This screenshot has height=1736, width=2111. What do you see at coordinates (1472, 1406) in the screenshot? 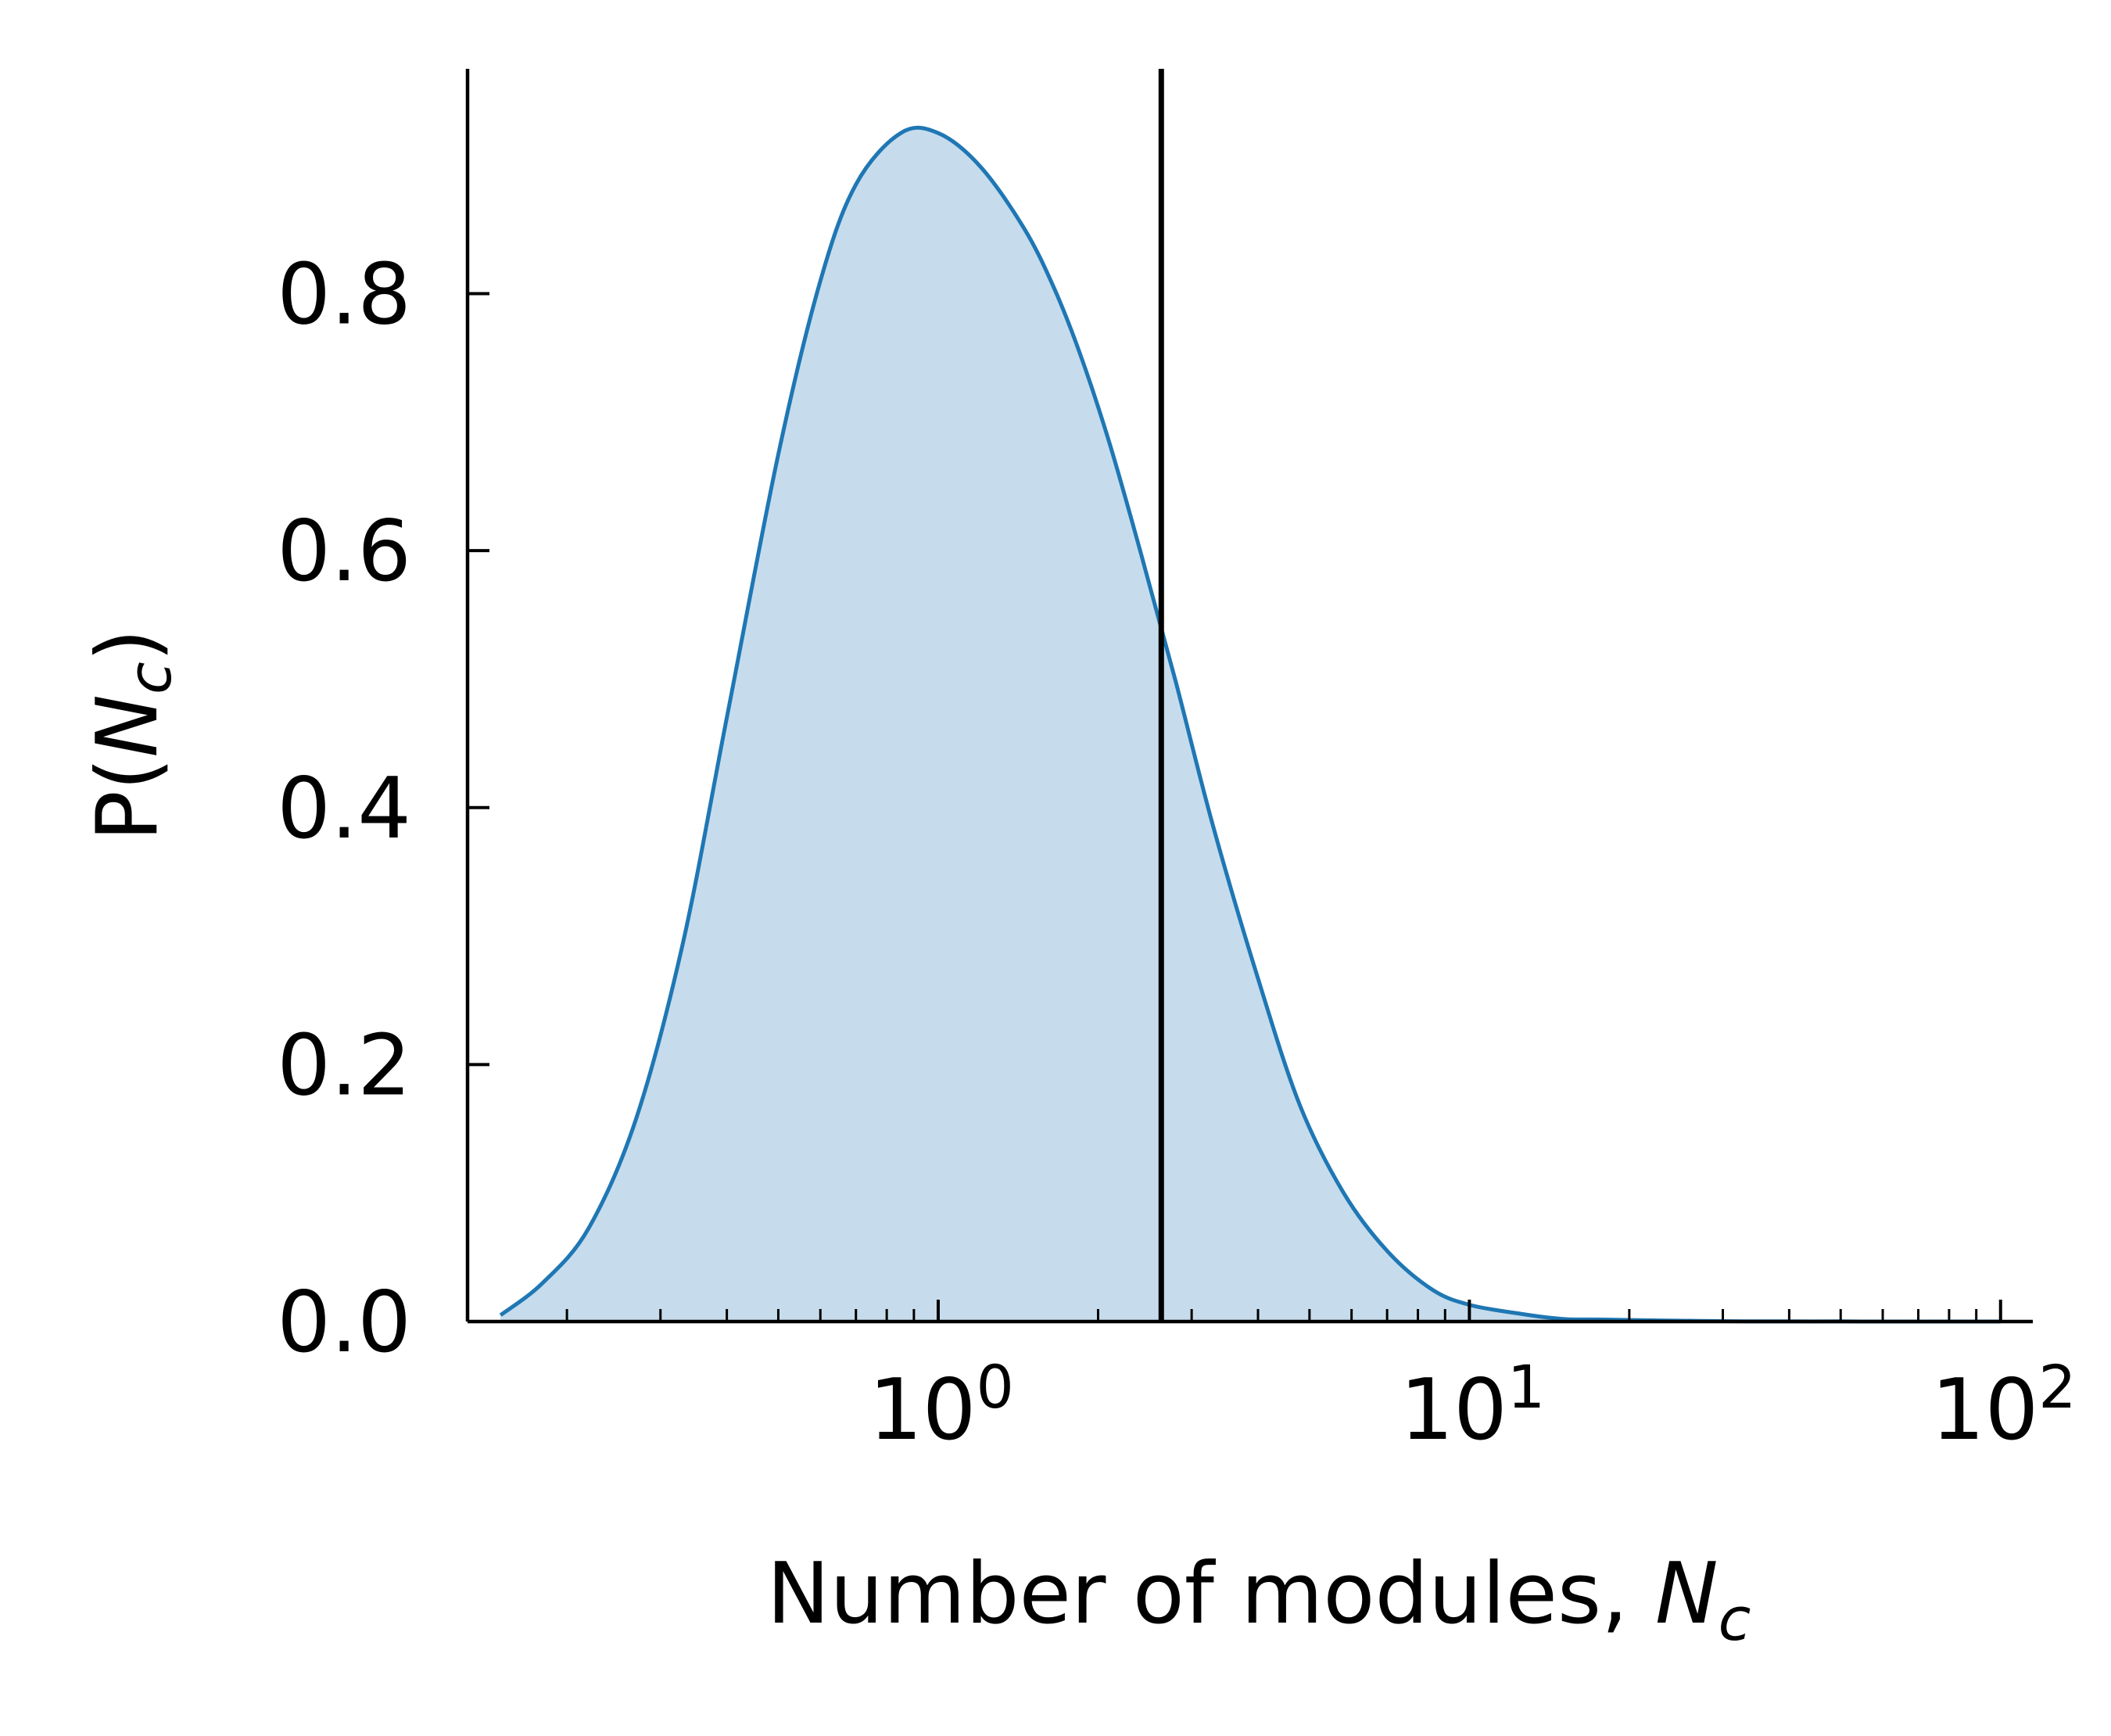
I see `x-tick-label: 10¹` at bounding box center [1472, 1406].